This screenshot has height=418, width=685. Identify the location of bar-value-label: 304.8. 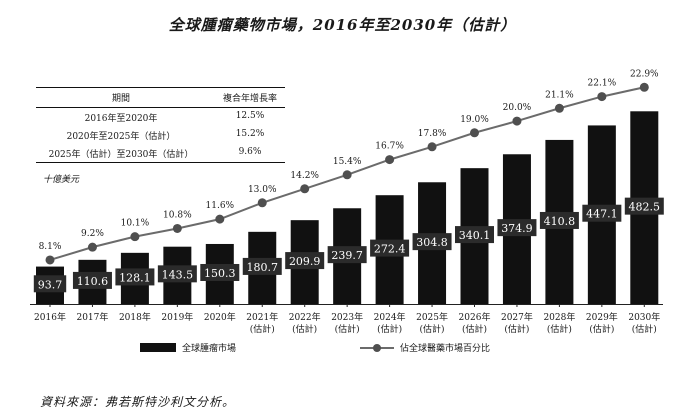
(432, 242).